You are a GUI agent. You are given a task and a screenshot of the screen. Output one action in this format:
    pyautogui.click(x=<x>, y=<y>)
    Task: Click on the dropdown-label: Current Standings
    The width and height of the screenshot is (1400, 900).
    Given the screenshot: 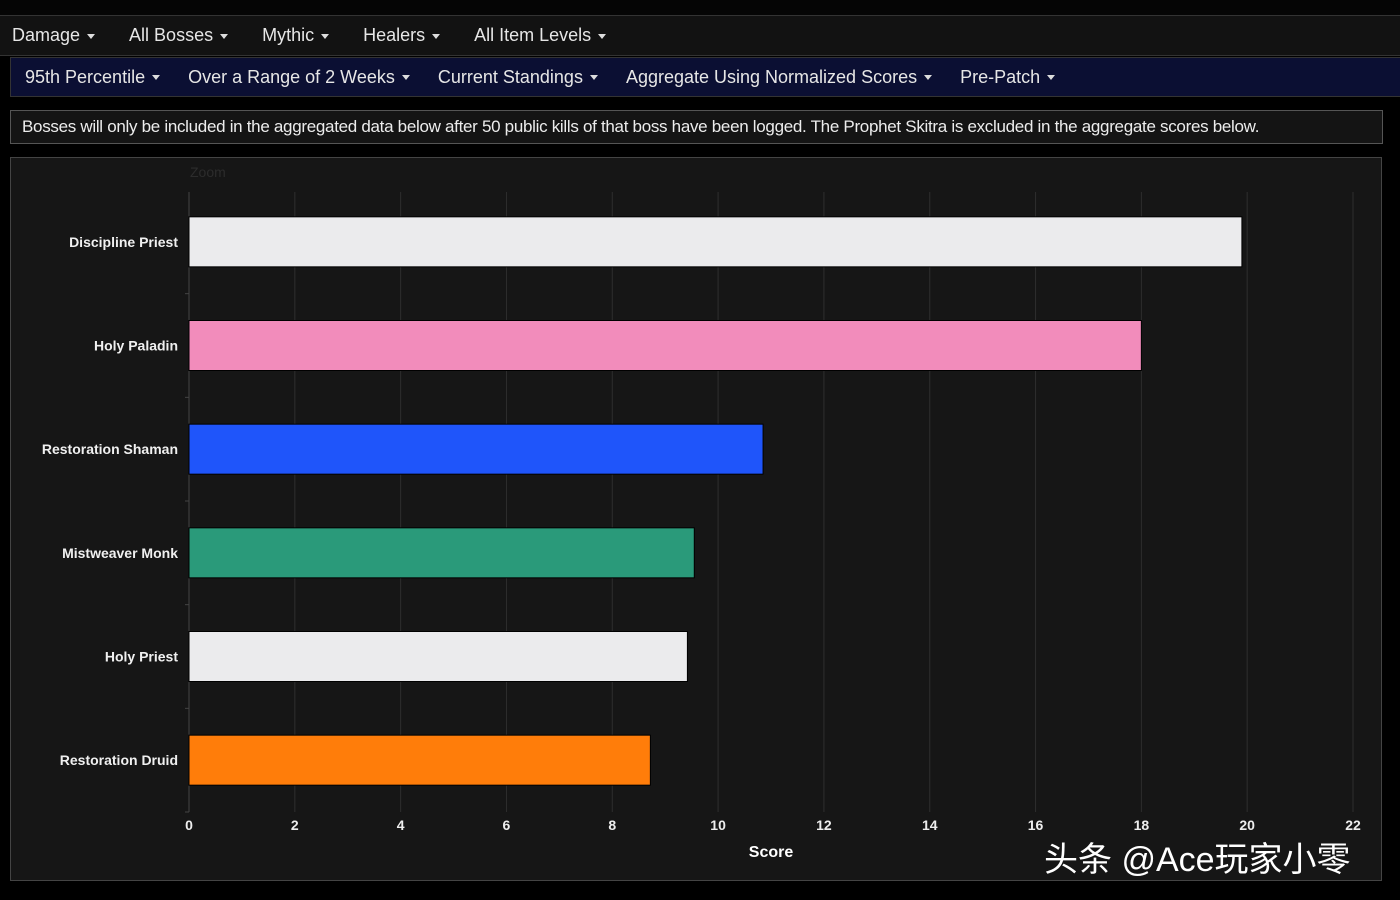 What is the action you would take?
    pyautogui.click(x=510, y=76)
    